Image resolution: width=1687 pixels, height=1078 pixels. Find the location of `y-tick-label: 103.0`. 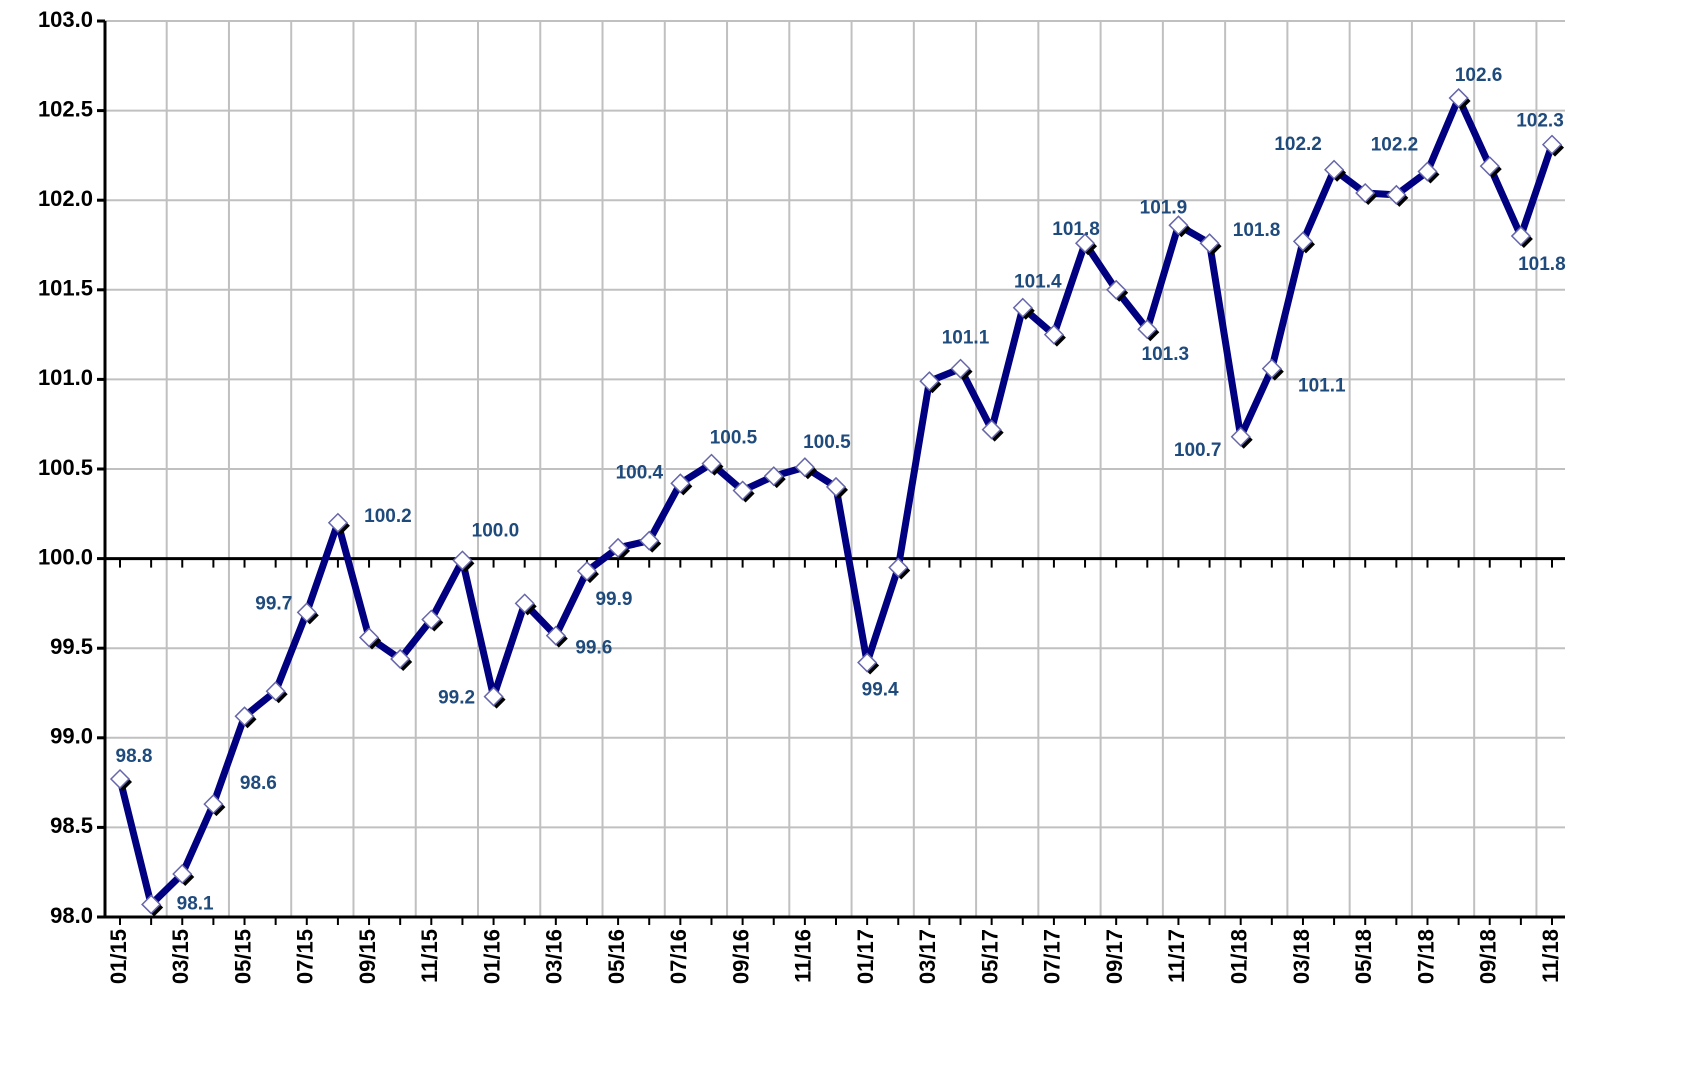

y-tick-label: 103.0 is located at coordinates (65, 19).